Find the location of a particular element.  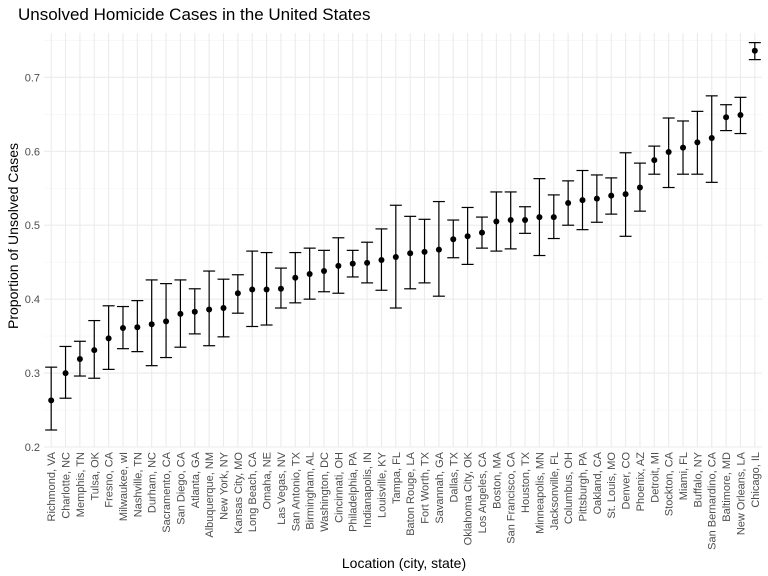

x-tick-label: Los Angeles, CA is located at coordinates (483, 492).